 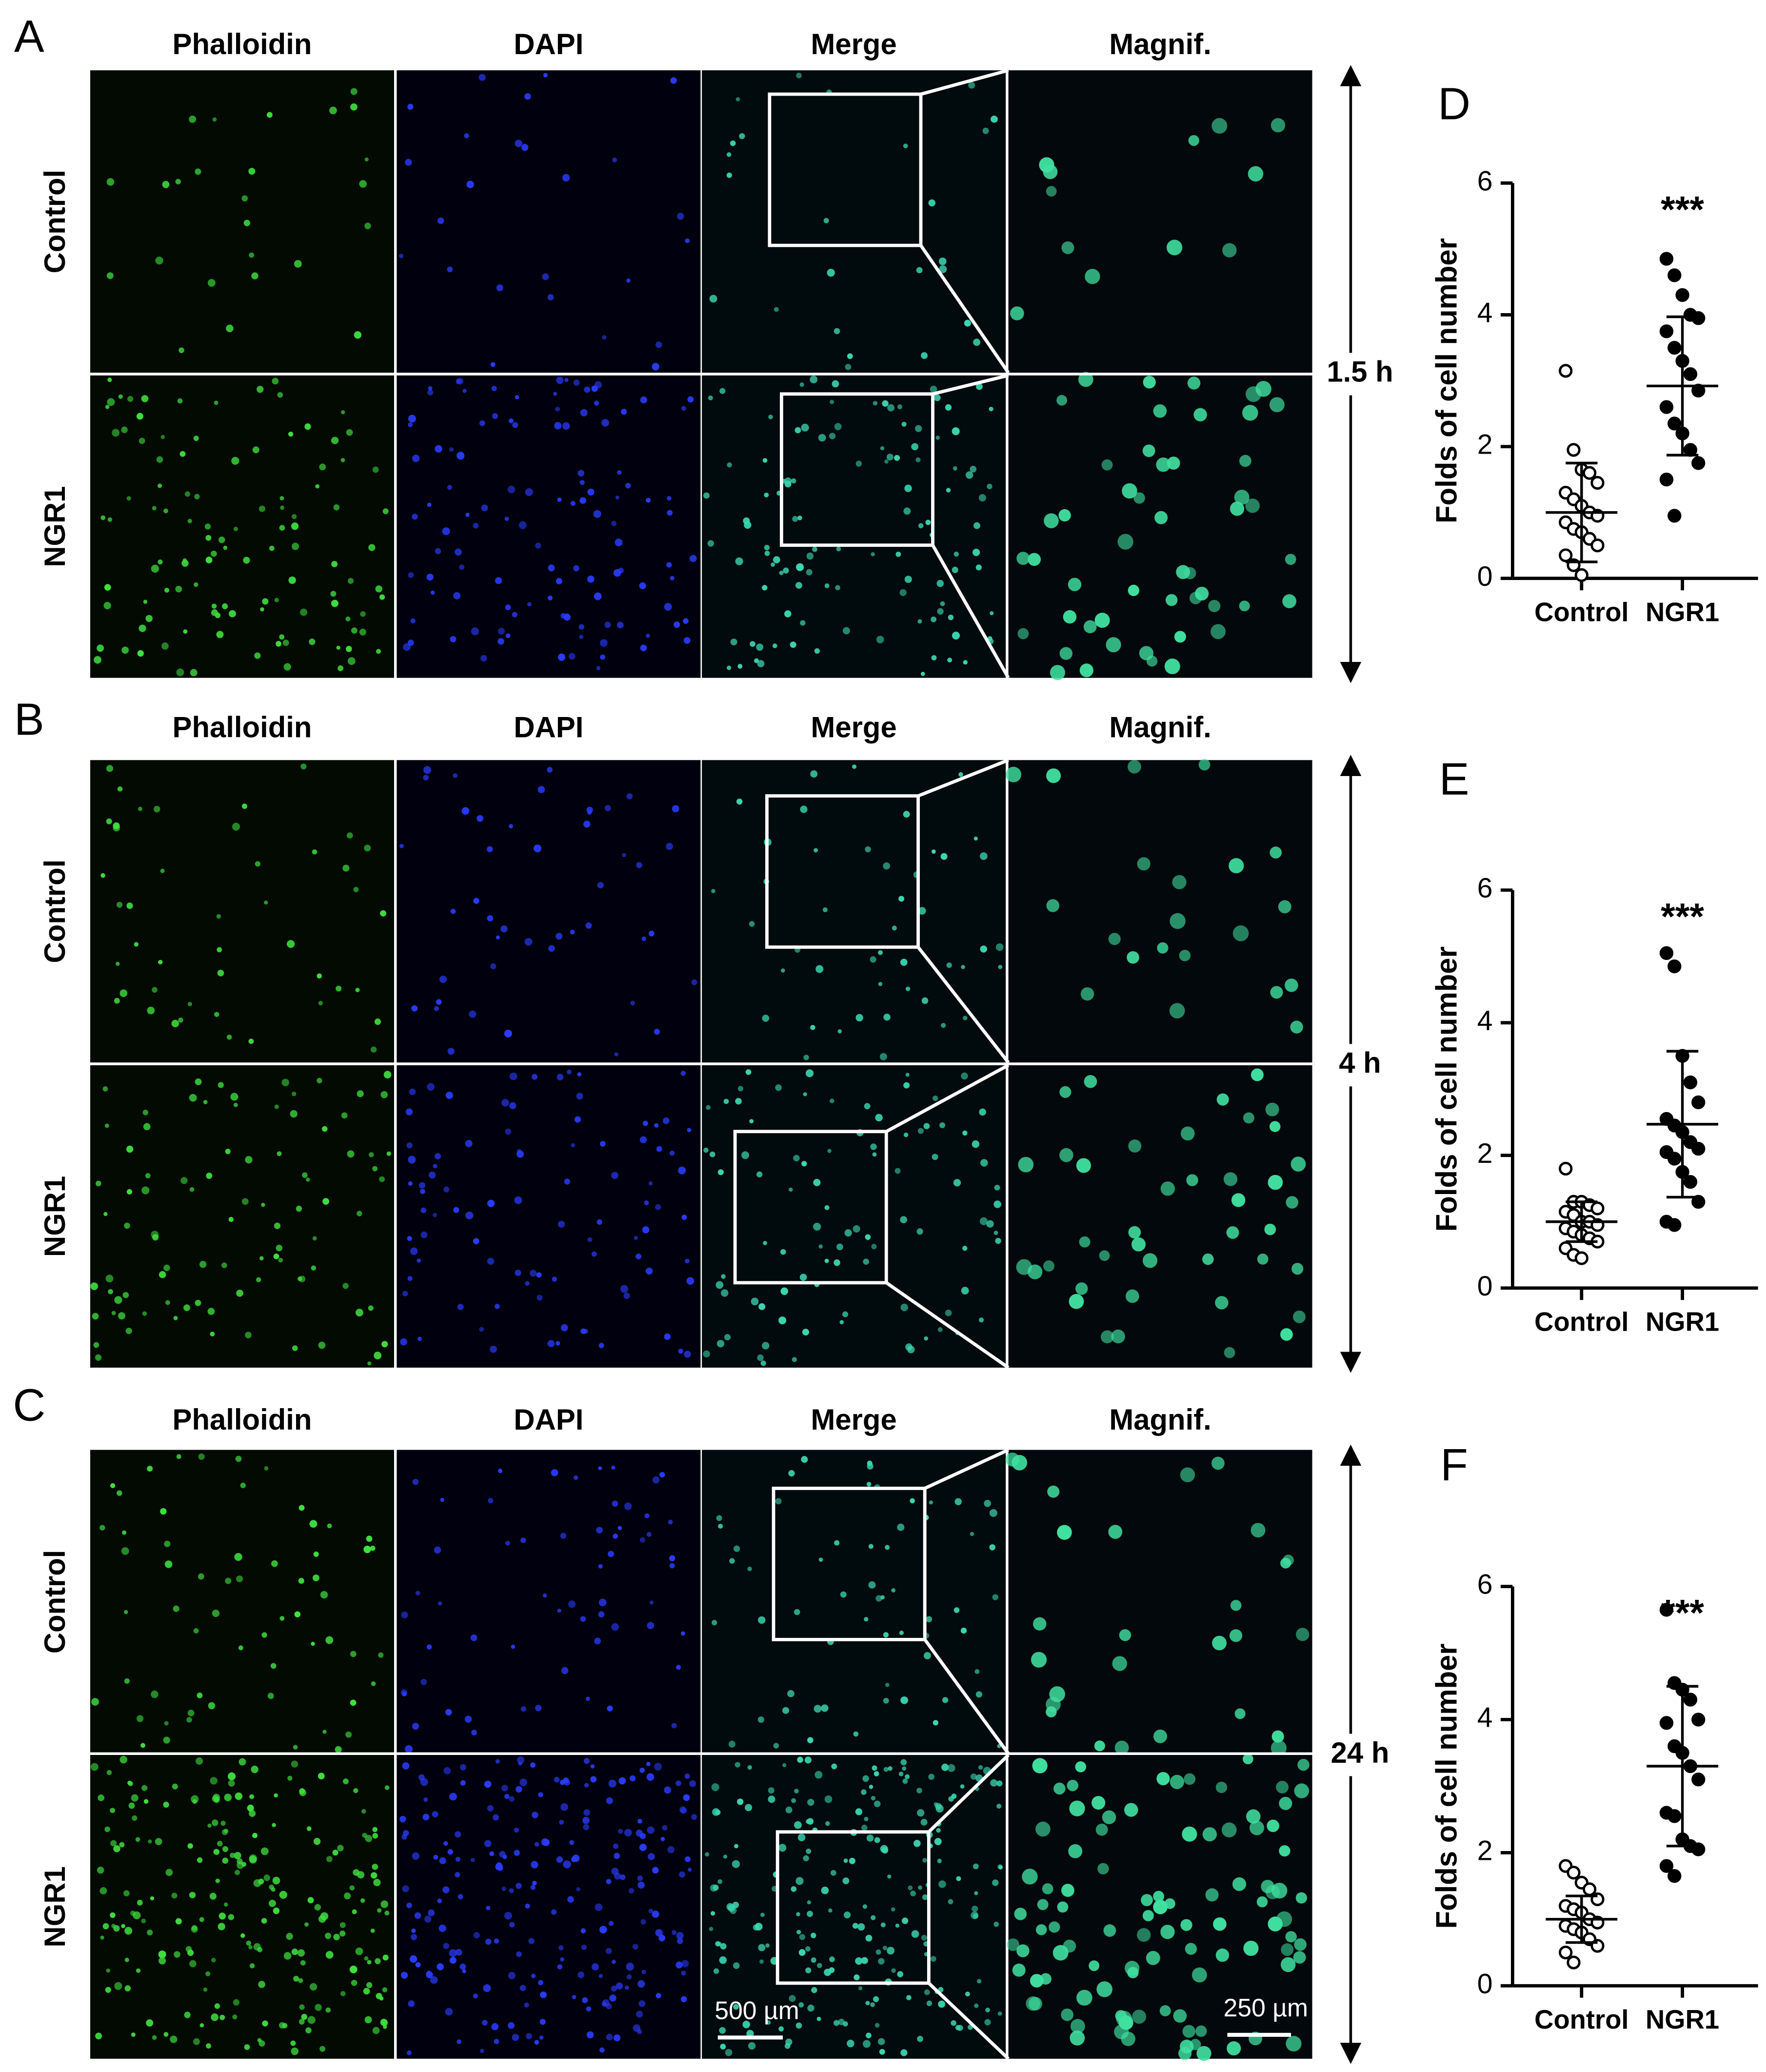 I want to click on scale-bar-label: 250 µm, so click(x=1266, y=2007).